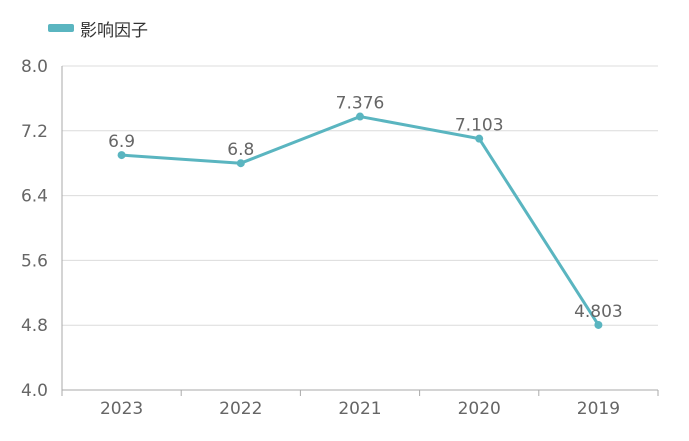  I want to click on legend-swatch, so click(61, 28).